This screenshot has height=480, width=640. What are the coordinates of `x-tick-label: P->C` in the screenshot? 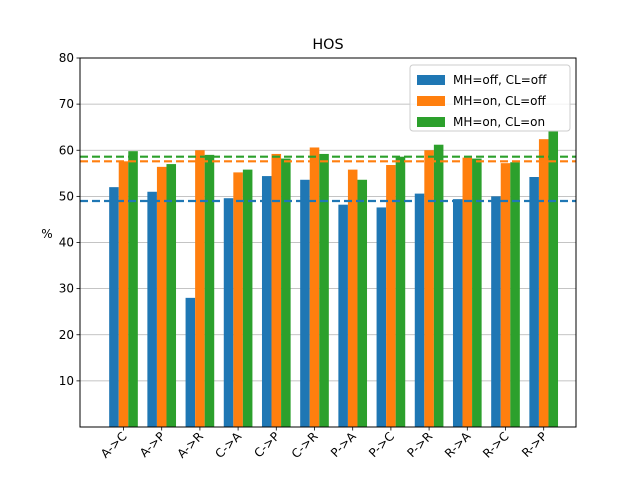 It's located at (381, 444).